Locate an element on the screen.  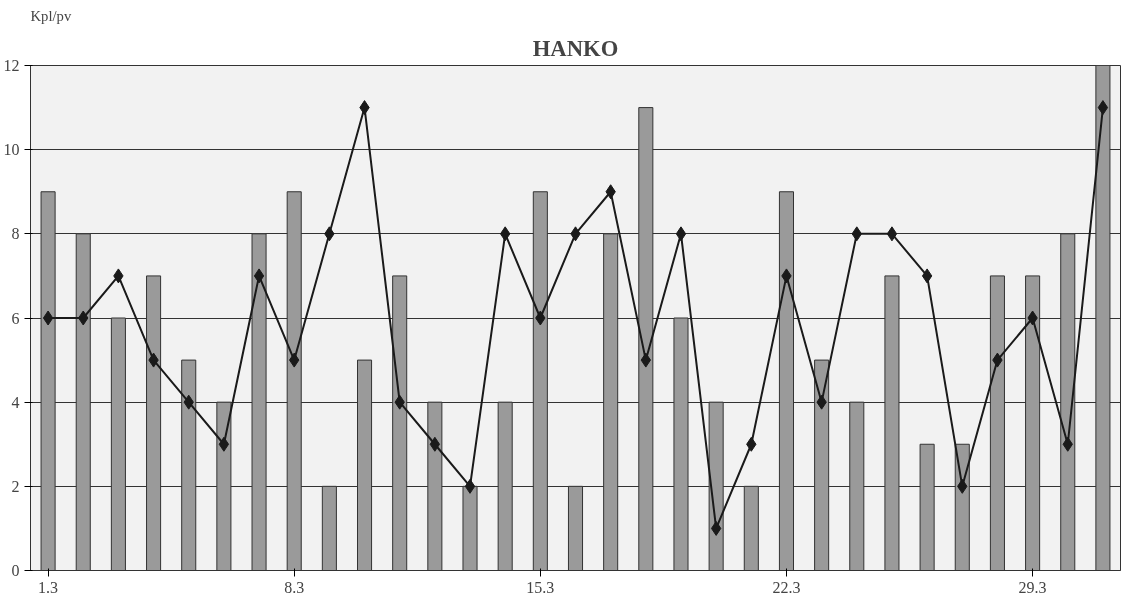
x-tick-label: 29.3 is located at coordinates (1032, 587).